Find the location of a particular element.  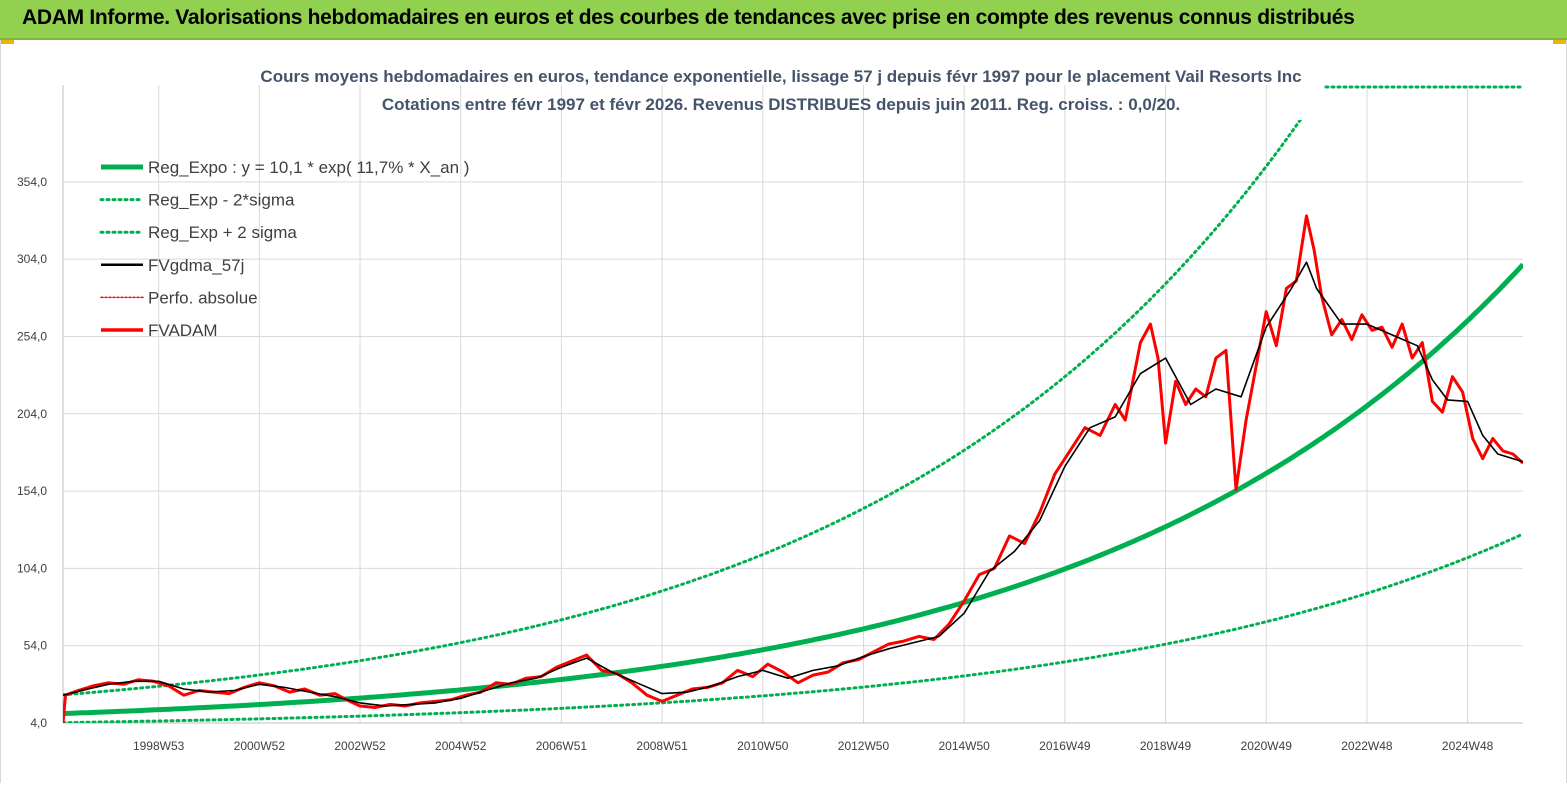

x-tick-label: 2014W50 is located at coordinates (964, 746).